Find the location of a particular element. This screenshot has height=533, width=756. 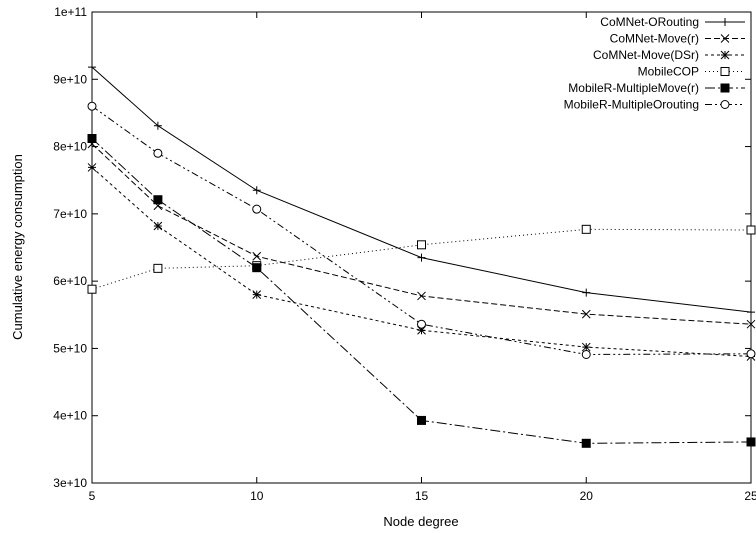

y-tick-label: 8e+10 is located at coordinates (70, 147).